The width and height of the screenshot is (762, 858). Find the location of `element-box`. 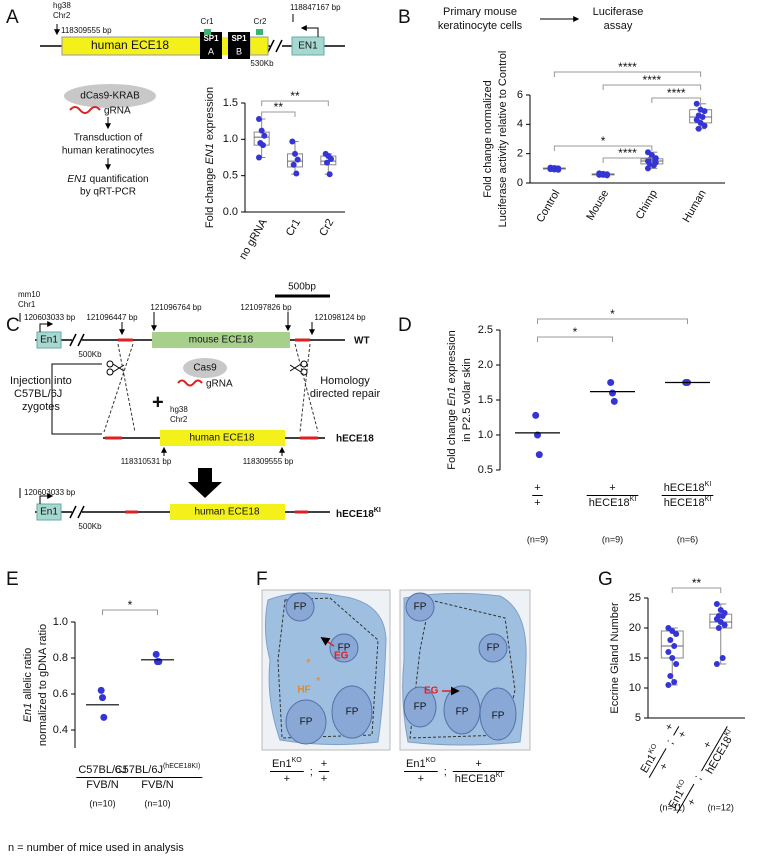

element-box is located at coordinates (259, 46).